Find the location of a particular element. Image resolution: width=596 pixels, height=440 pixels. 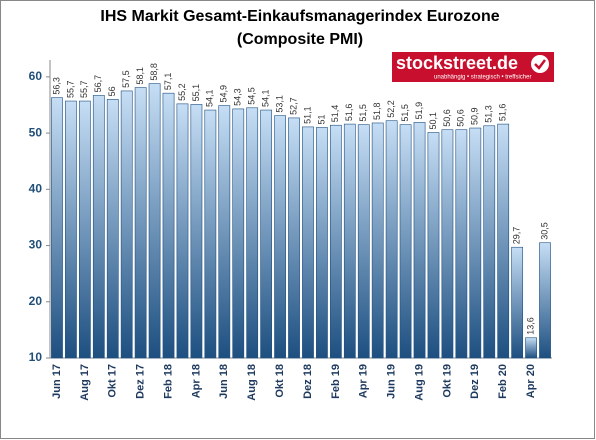

x-tick-label: Dez 19 is located at coordinates (475, 381).